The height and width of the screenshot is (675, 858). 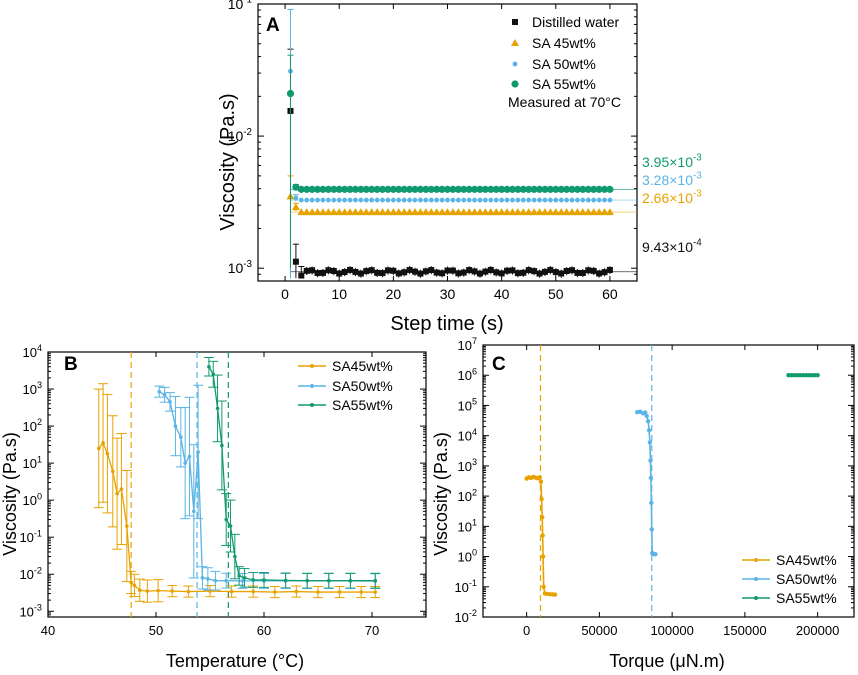 I want to click on panel-a-ylabel: Viscosity (Pa.s), so click(x=228, y=161).